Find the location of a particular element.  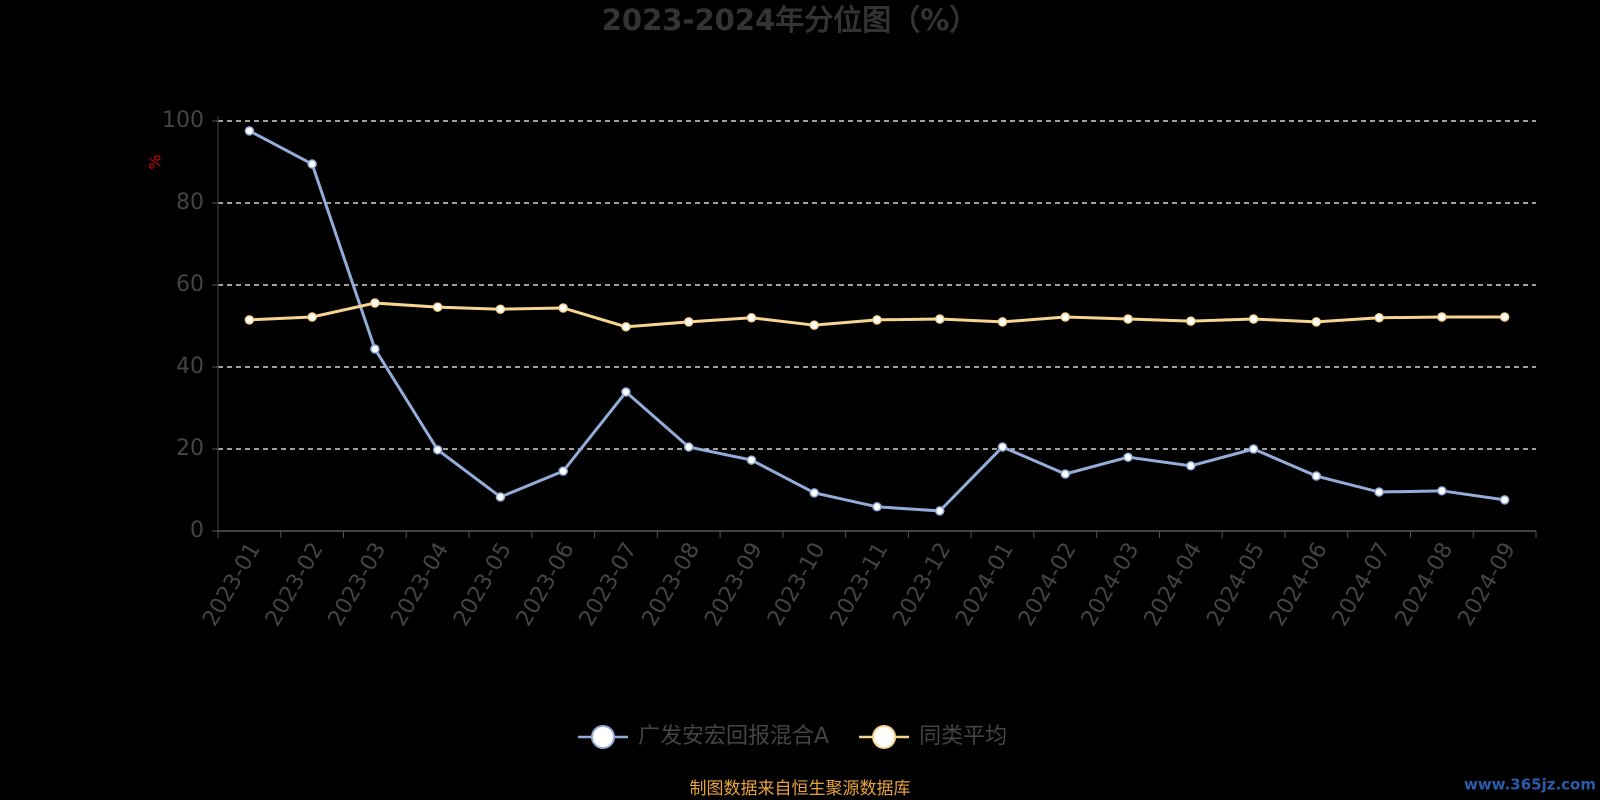

x-tick-label: 2023-03 is located at coordinates (358, 585).